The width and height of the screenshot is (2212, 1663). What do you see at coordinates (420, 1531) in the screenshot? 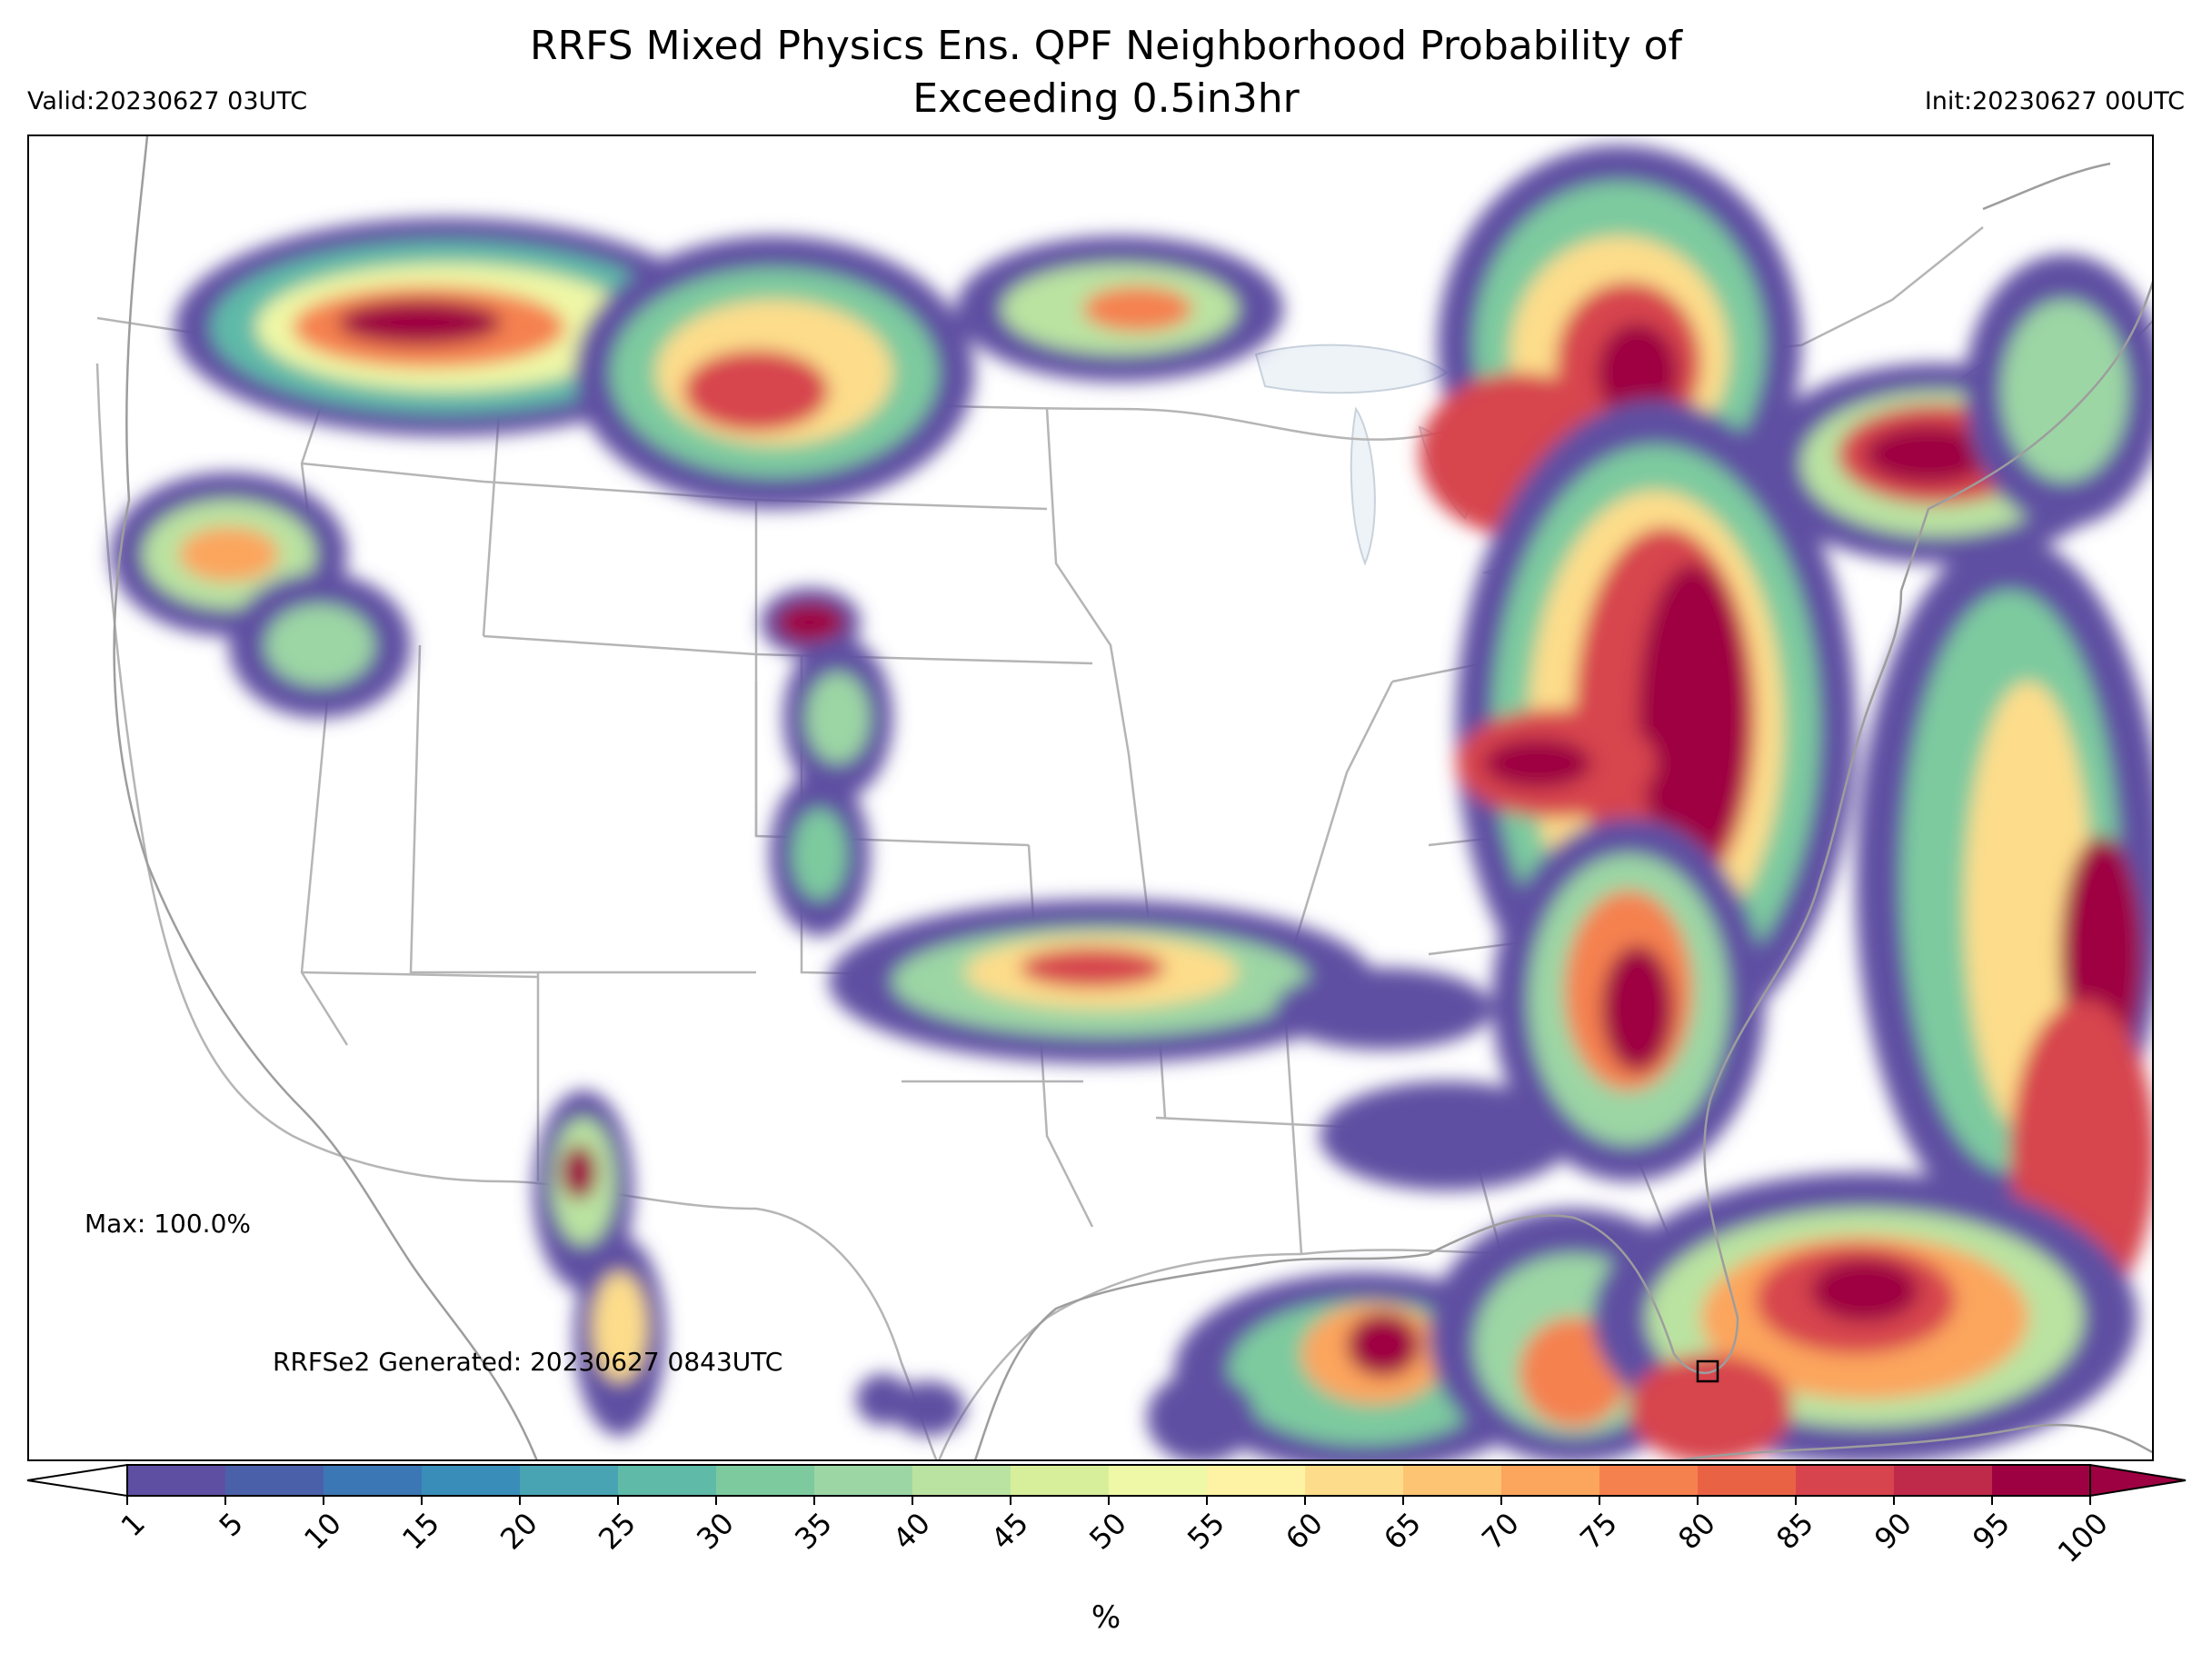
I see `colorbar-tick-label: 15` at bounding box center [420, 1531].